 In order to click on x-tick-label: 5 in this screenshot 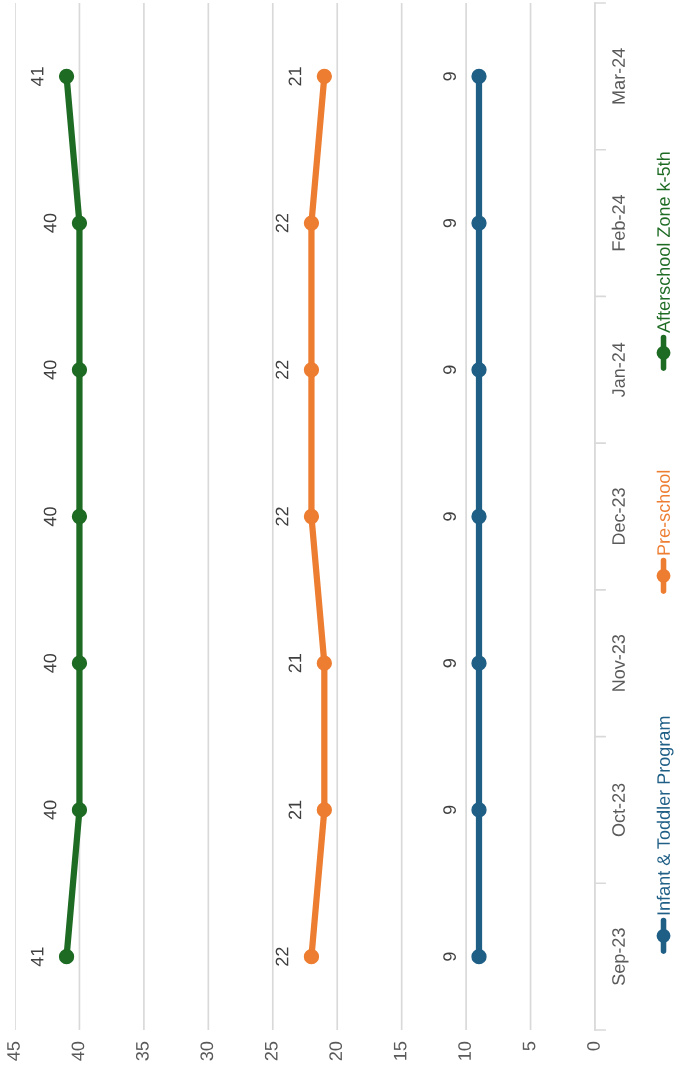, I will do `click(529, 1046)`.